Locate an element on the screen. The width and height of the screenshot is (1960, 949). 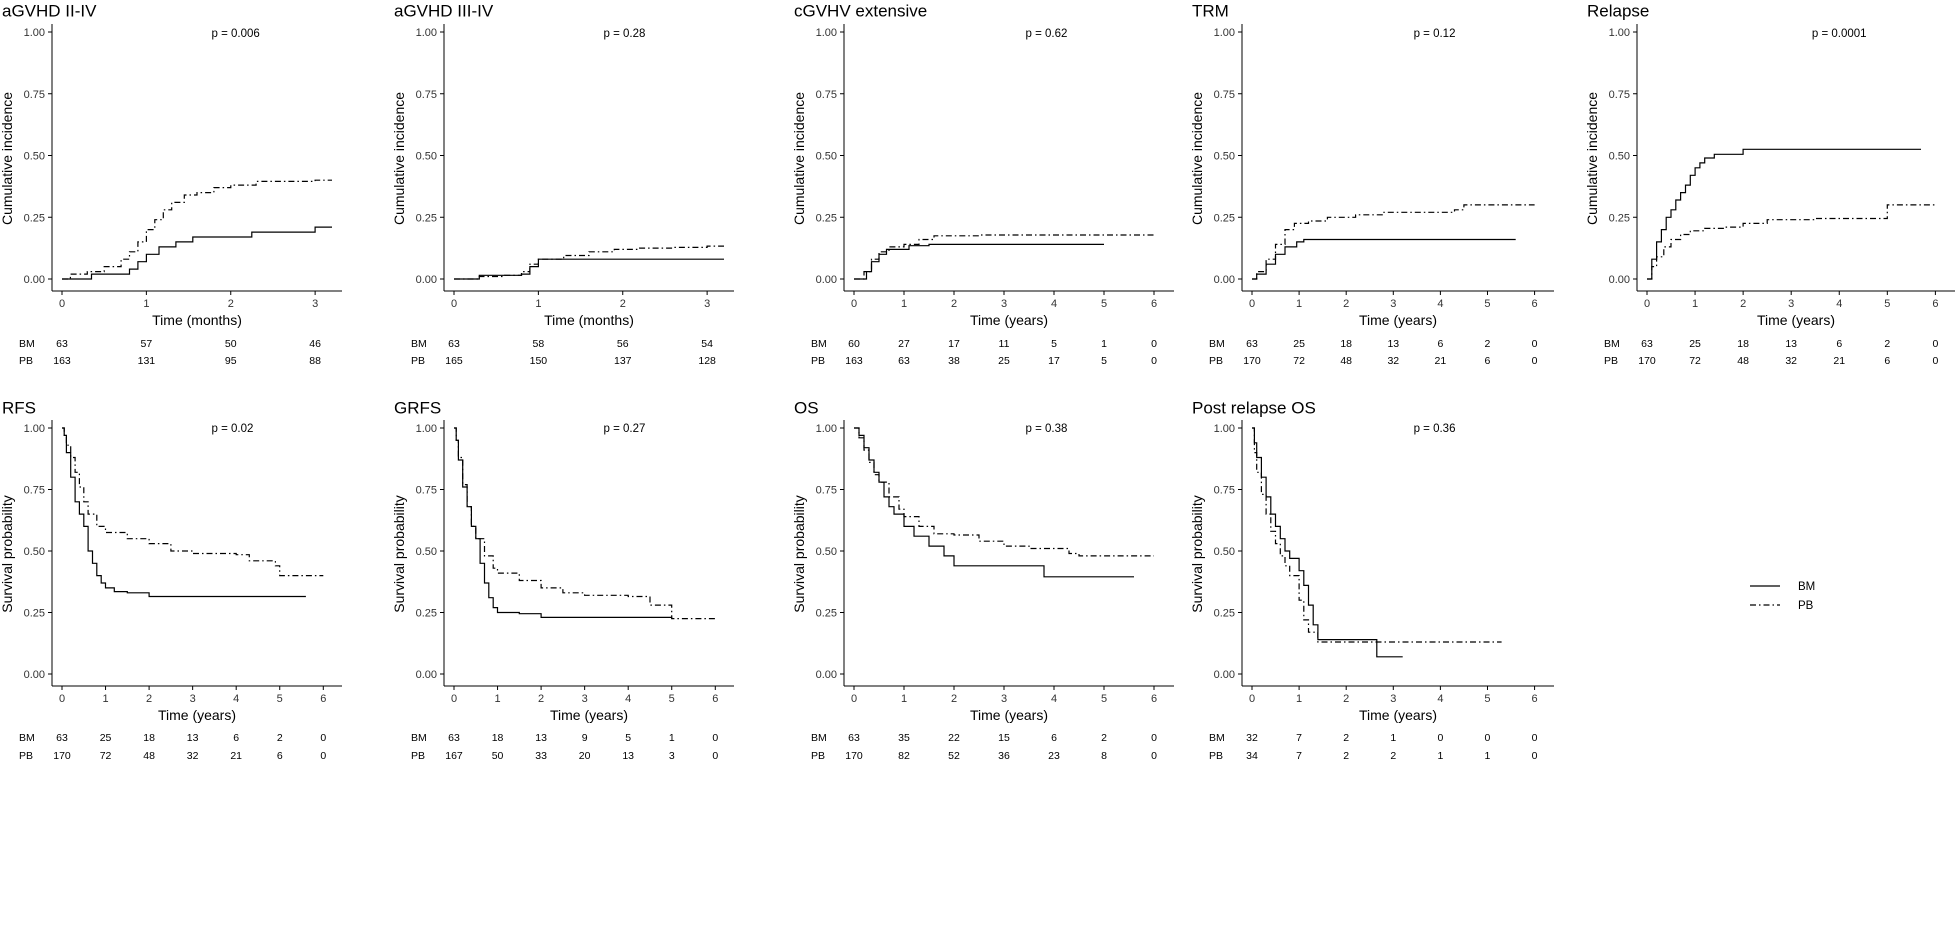
x-axis-label: Time (months) is located at coordinates (197, 320).